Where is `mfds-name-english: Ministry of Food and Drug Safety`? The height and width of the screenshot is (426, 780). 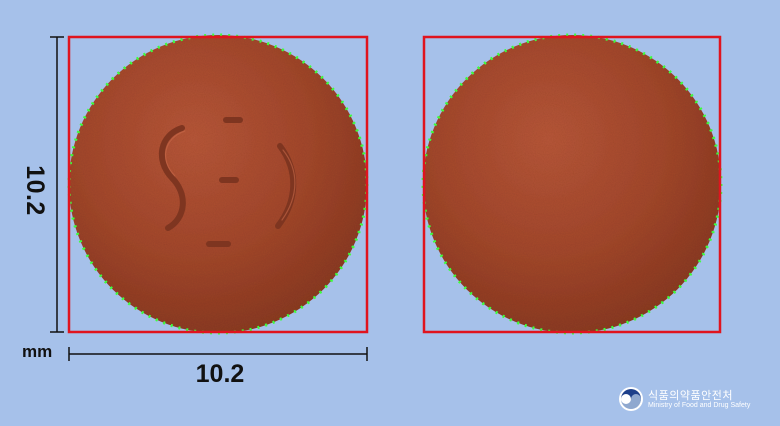
mfds-name-english: Ministry of Food and Drug Safety is located at coordinates (699, 405).